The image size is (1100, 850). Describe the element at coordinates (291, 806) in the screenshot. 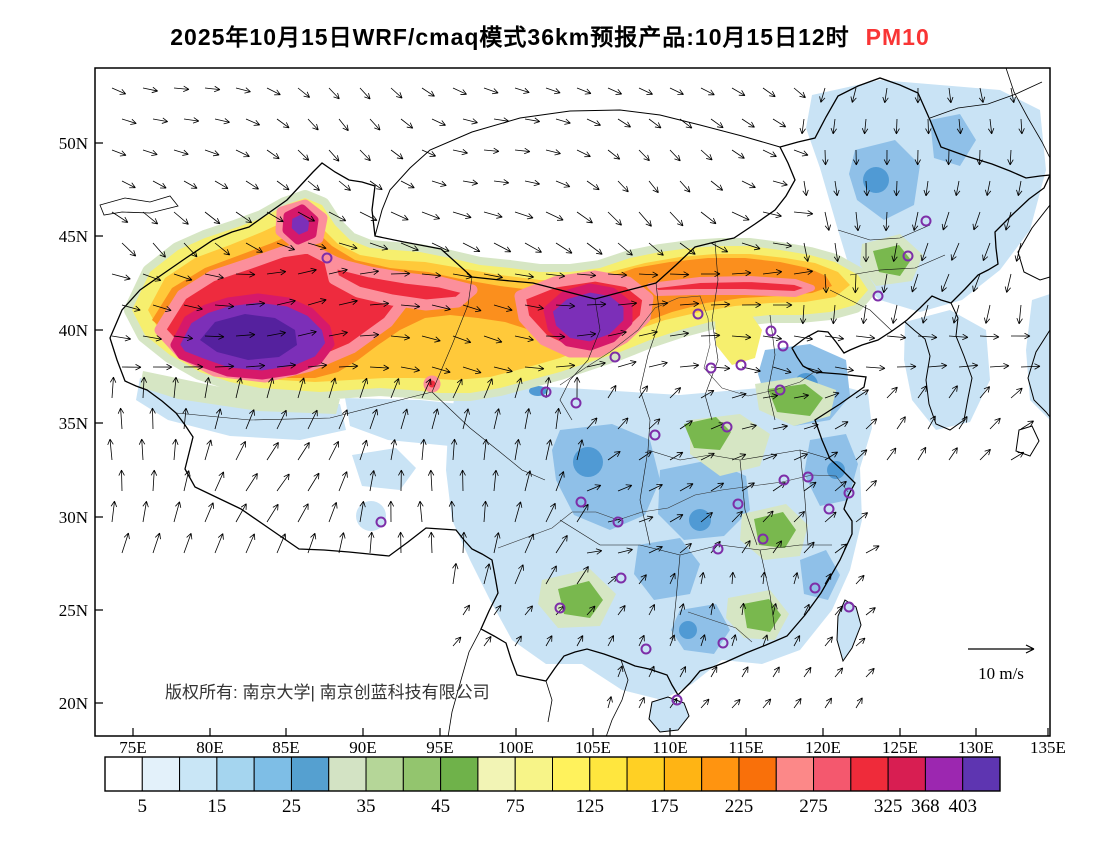

I see `colorbar-tick-label: 25` at that location.